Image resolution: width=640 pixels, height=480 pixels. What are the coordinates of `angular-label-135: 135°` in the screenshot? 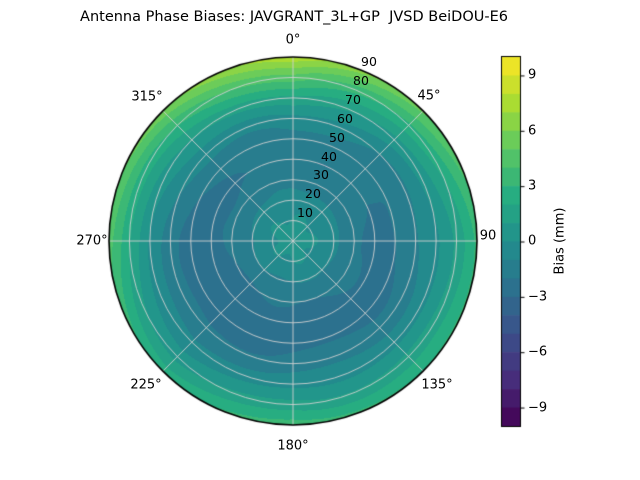 It's located at (437, 385).